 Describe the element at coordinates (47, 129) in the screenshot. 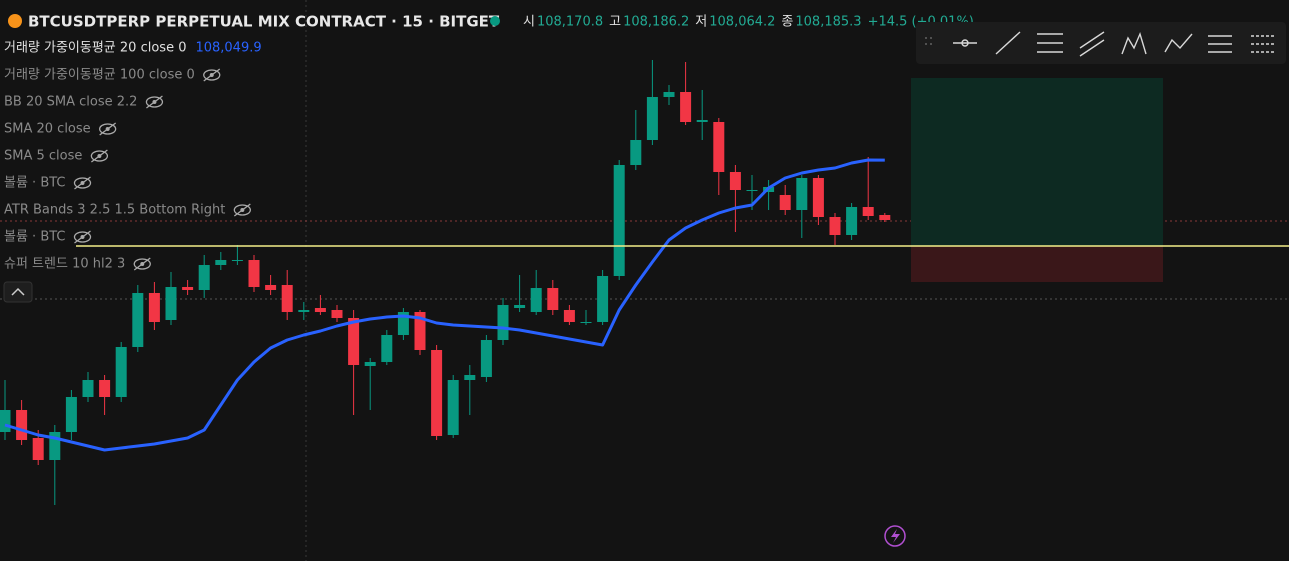

I see `indicator-label: SMA 20 close` at that location.